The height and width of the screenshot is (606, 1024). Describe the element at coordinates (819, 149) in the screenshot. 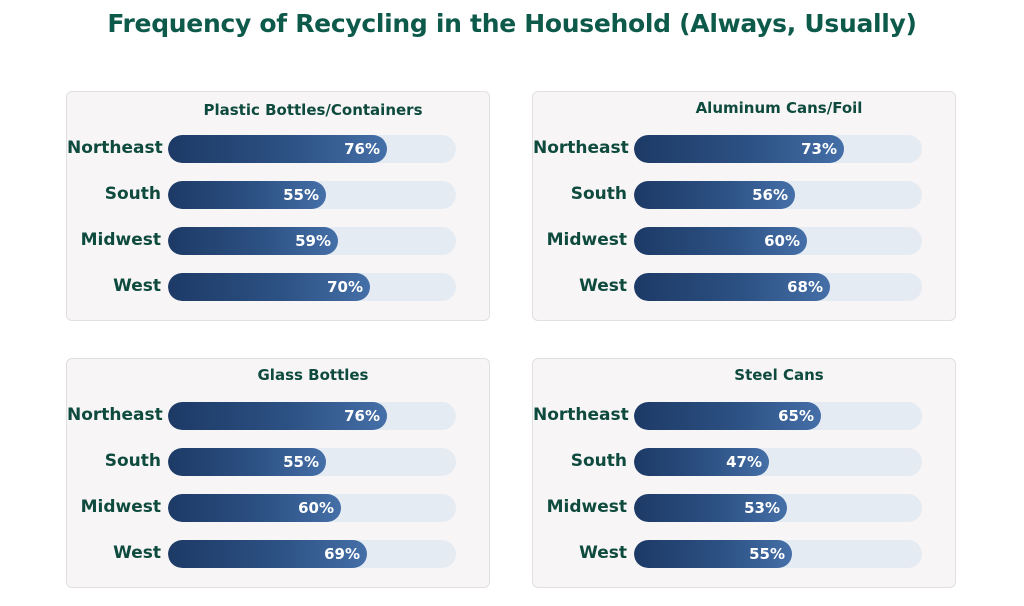

I see `value-label: 73%` at that location.